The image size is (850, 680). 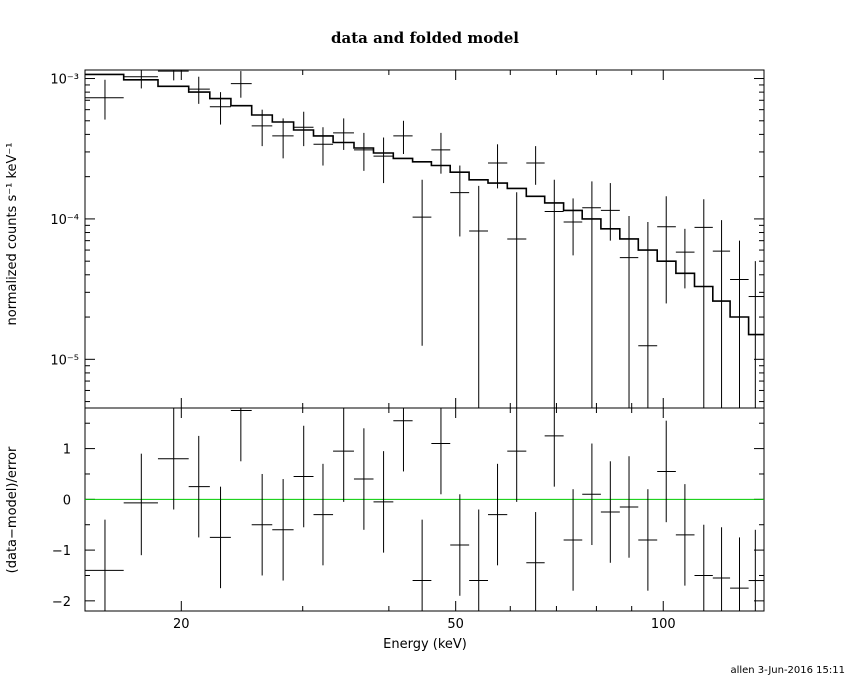 I want to click on y-tick-label: 10⁻⁴, so click(x=64, y=220).